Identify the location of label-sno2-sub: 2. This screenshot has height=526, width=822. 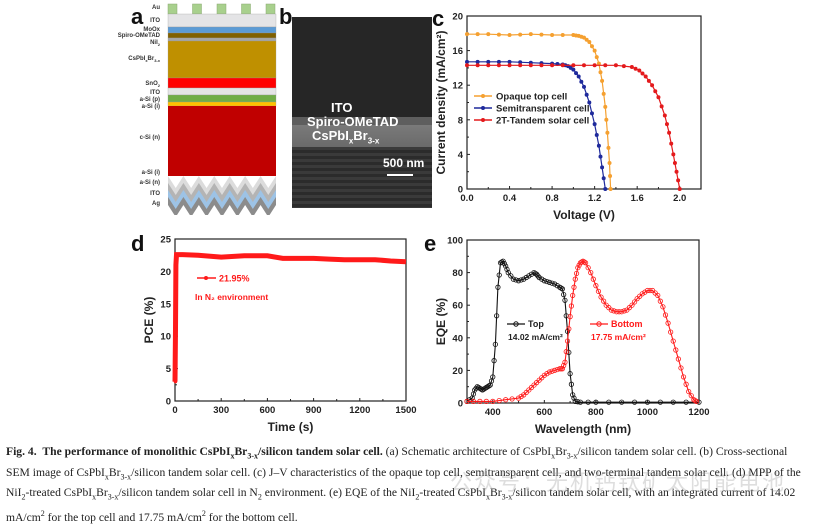
(158, 86).